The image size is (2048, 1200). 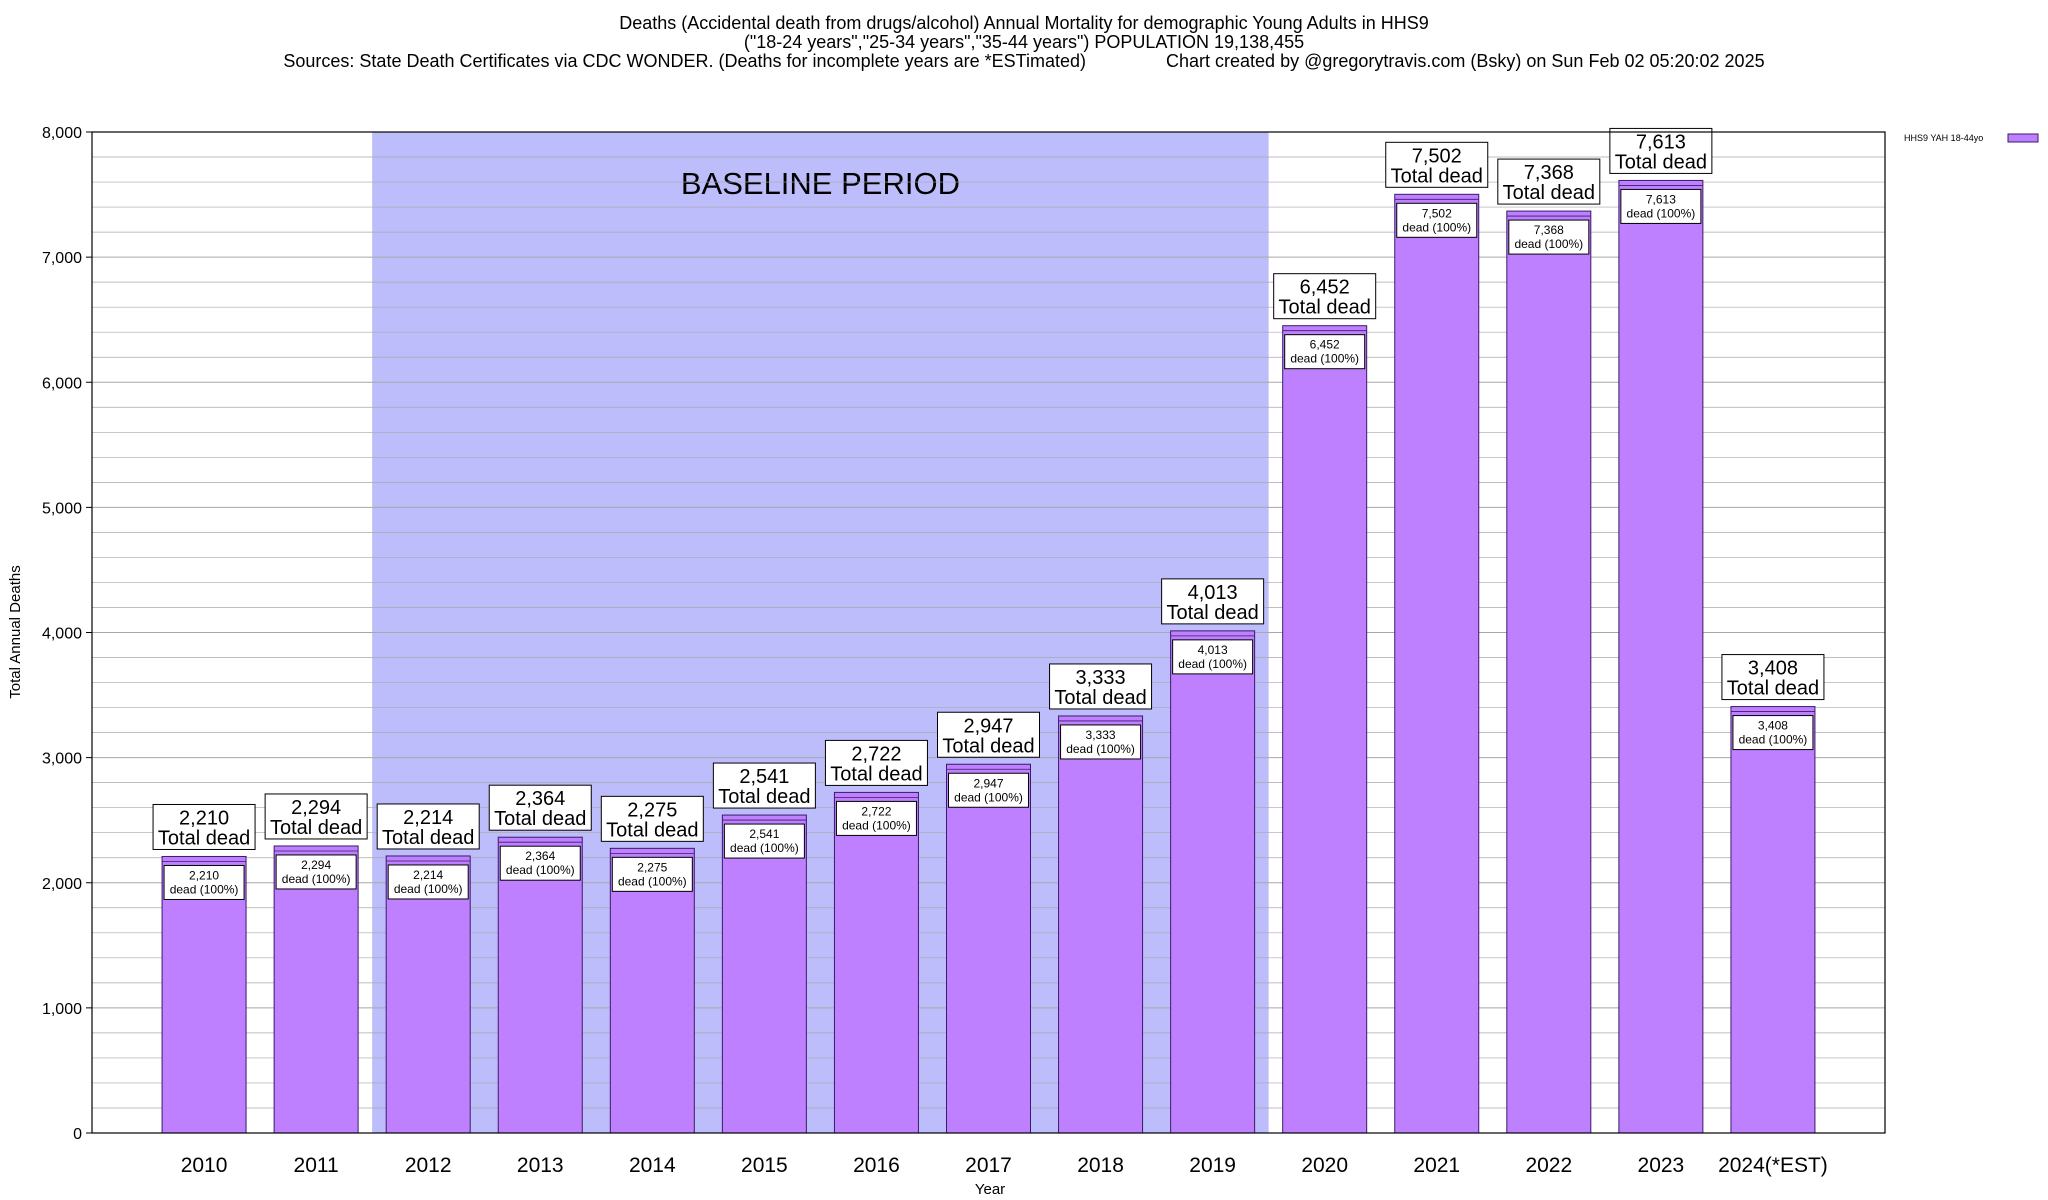 What do you see at coordinates (428, 994) in the screenshot?
I see `bar-2012` at bounding box center [428, 994].